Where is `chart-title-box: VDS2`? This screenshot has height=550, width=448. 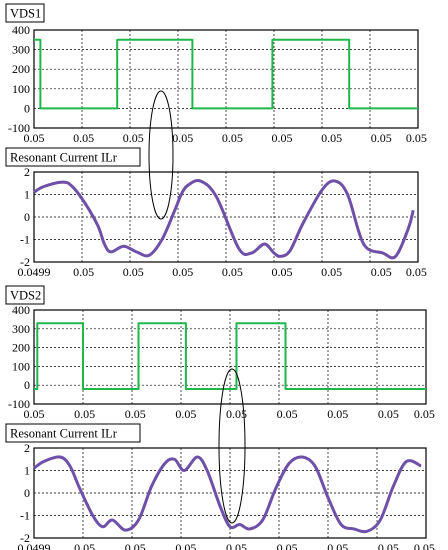 chart-title-box: VDS2 is located at coordinates (25, 295).